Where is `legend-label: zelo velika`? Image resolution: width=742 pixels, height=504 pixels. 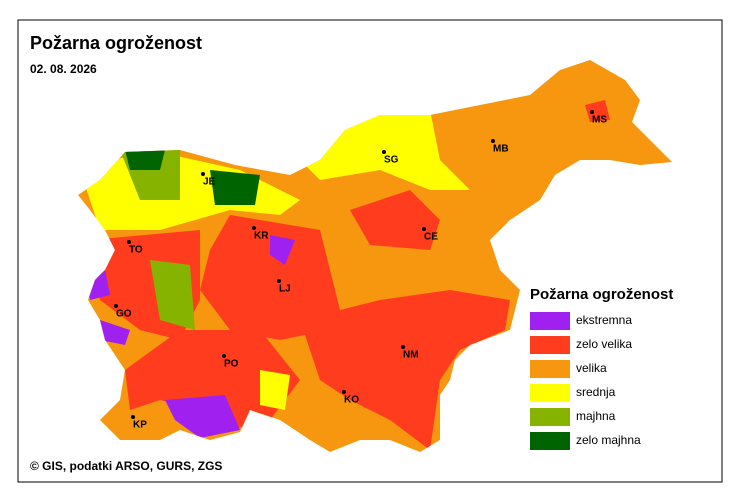
legend-label: zelo velika is located at coordinates (604, 344).